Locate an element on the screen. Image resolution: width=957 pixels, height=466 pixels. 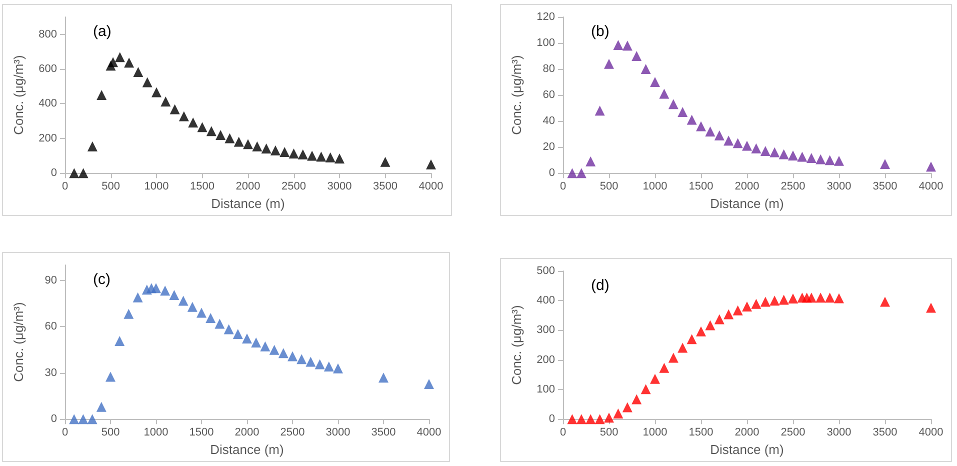
chart-title: (c) is located at coordinates (101, 279).